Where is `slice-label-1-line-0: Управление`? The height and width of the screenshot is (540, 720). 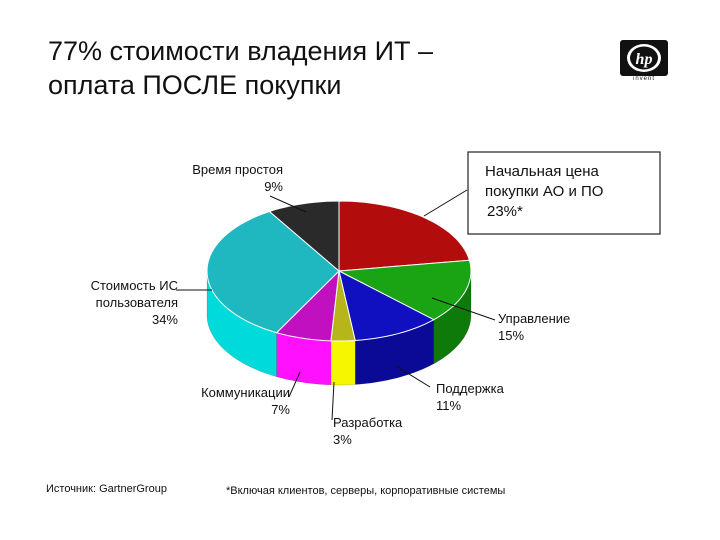 slice-label-1-line-0: Управление is located at coordinates (534, 318).